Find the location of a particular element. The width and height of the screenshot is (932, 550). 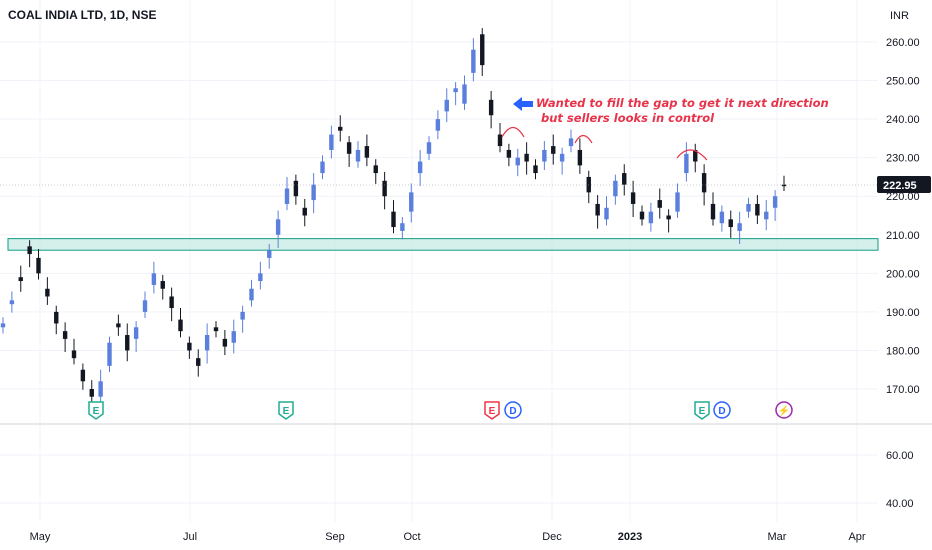

split-event-icon: ⚡ is located at coordinates (784, 410).